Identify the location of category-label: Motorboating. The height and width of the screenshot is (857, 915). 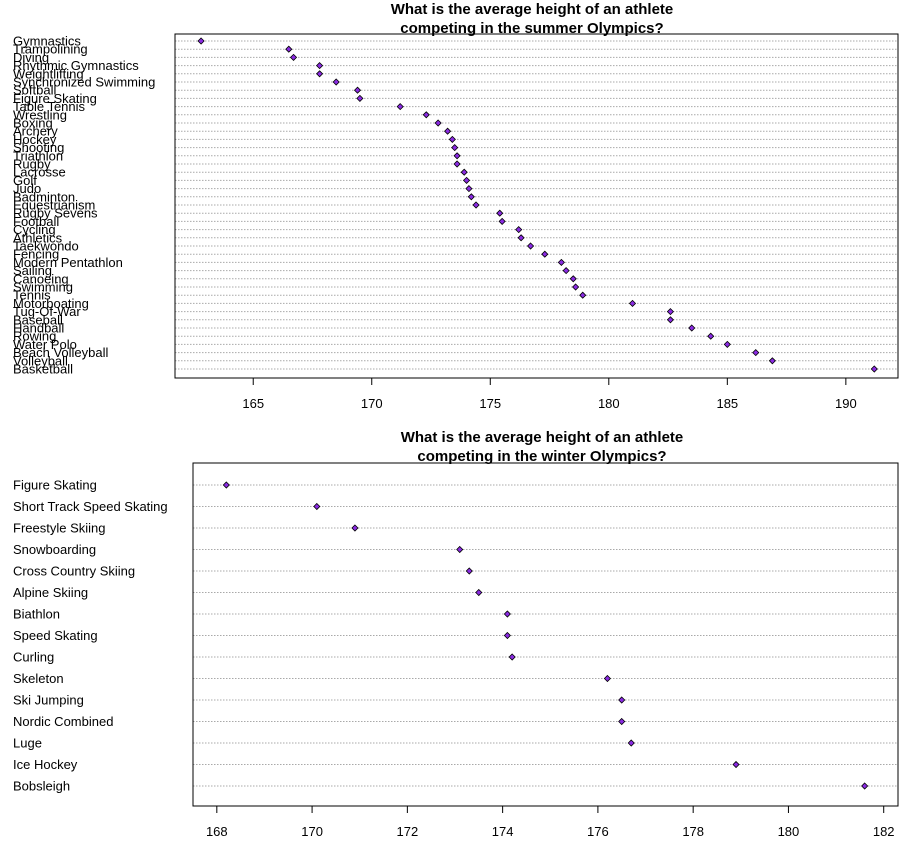
(51, 303).